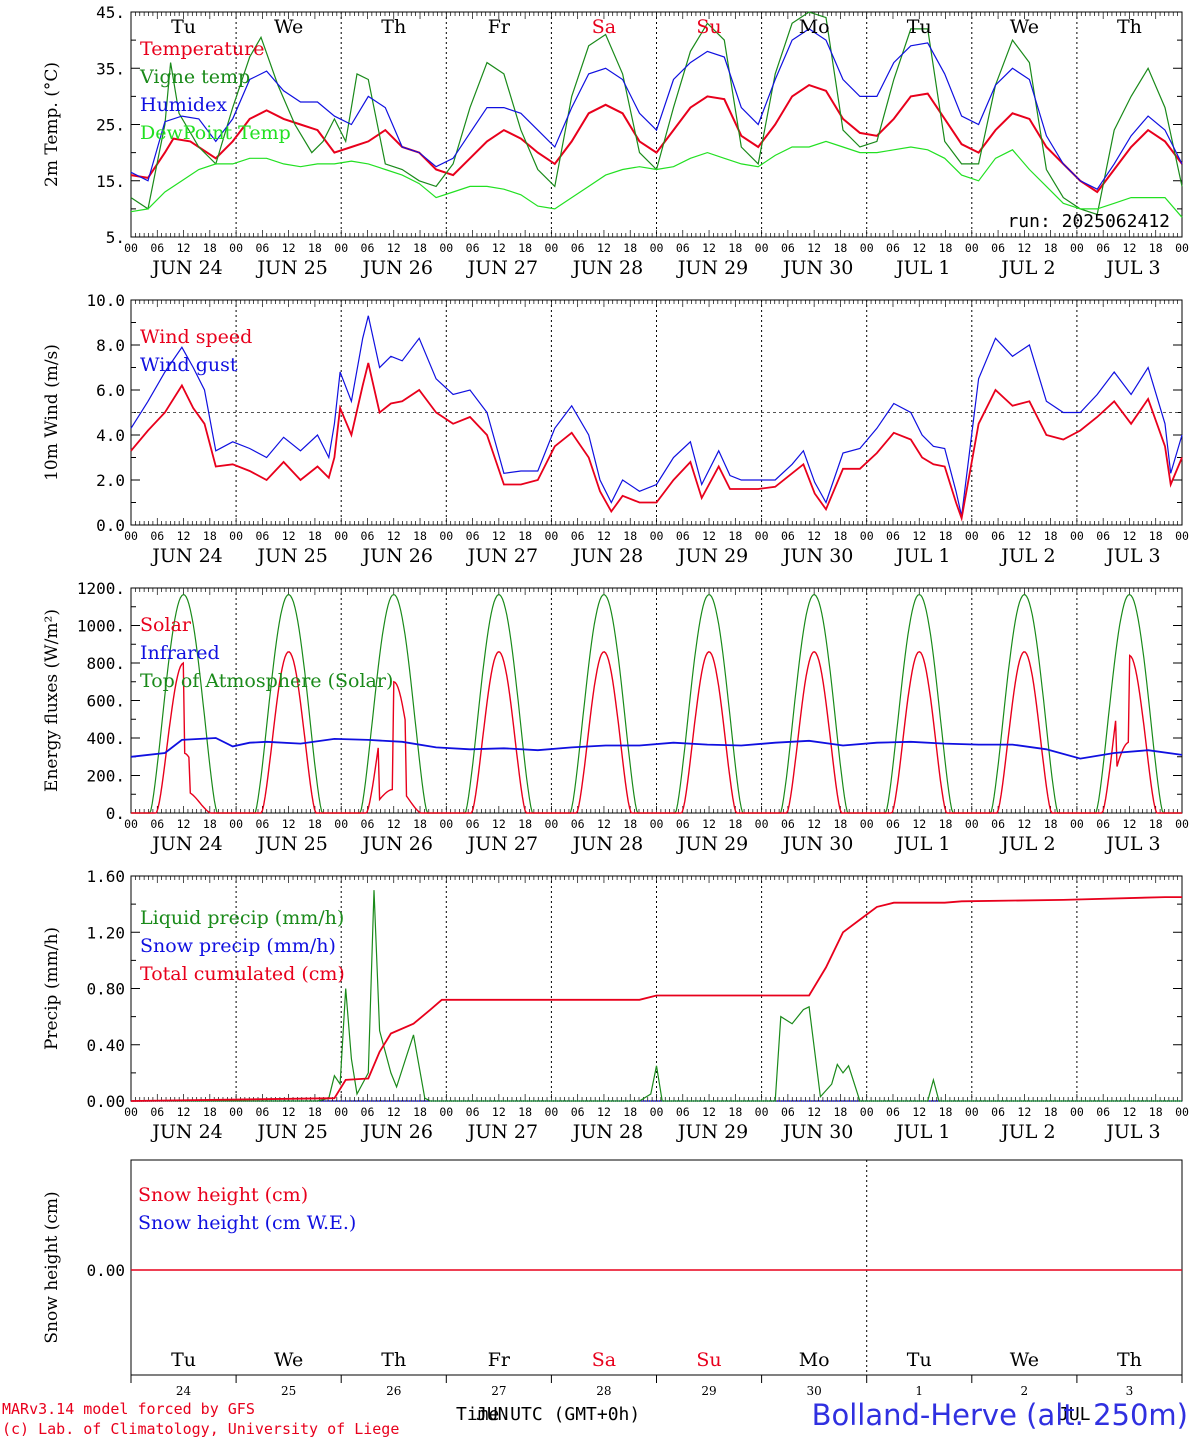  What do you see at coordinates (814, 1360) in the screenshot?
I see `weekday-label-bottom: Mo` at bounding box center [814, 1360].